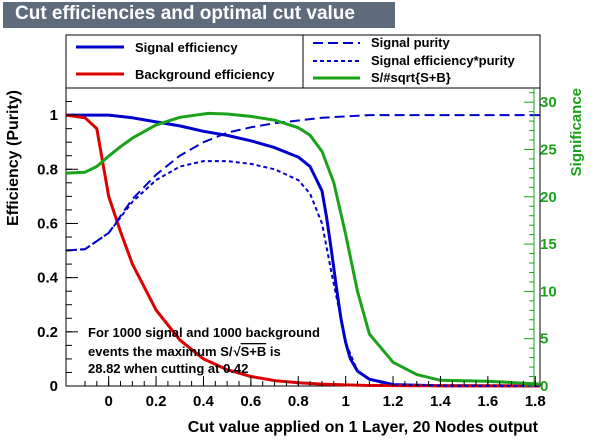 The width and height of the screenshot is (596, 440). Describe the element at coordinates (204, 401) in the screenshot. I see `x-tick-label: 0.4` at that location.